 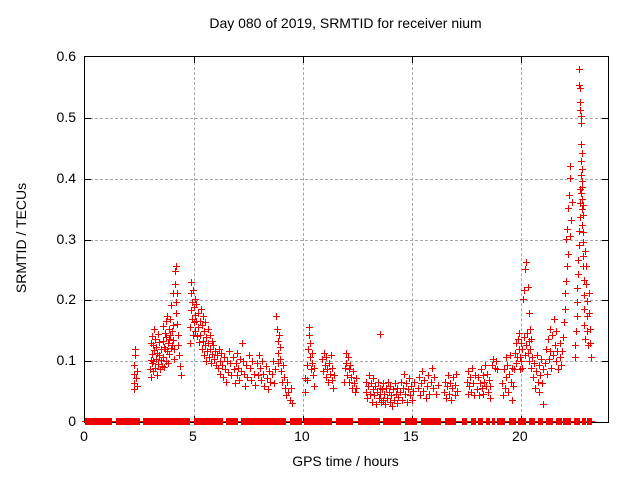 I want to click on x-tick-label: 15, so click(x=411, y=436).